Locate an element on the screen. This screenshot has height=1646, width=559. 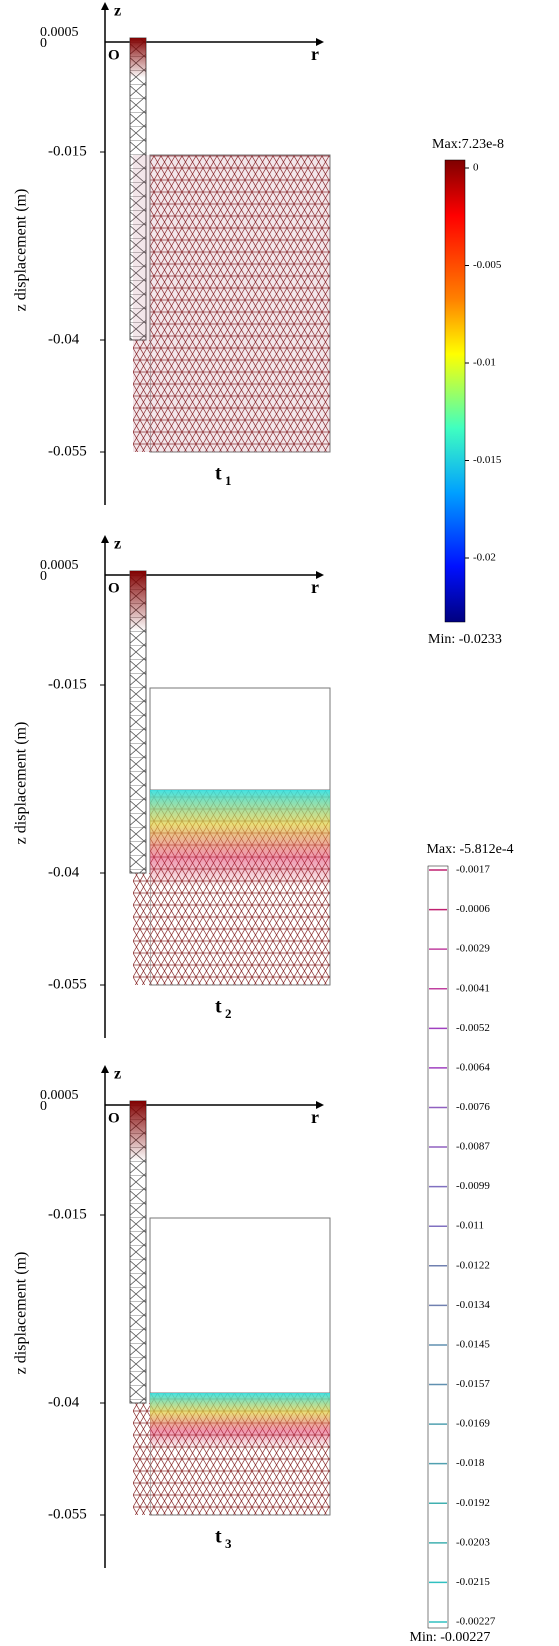
colorbar-tick-label: -0.0215 is located at coordinates (473, 1582).